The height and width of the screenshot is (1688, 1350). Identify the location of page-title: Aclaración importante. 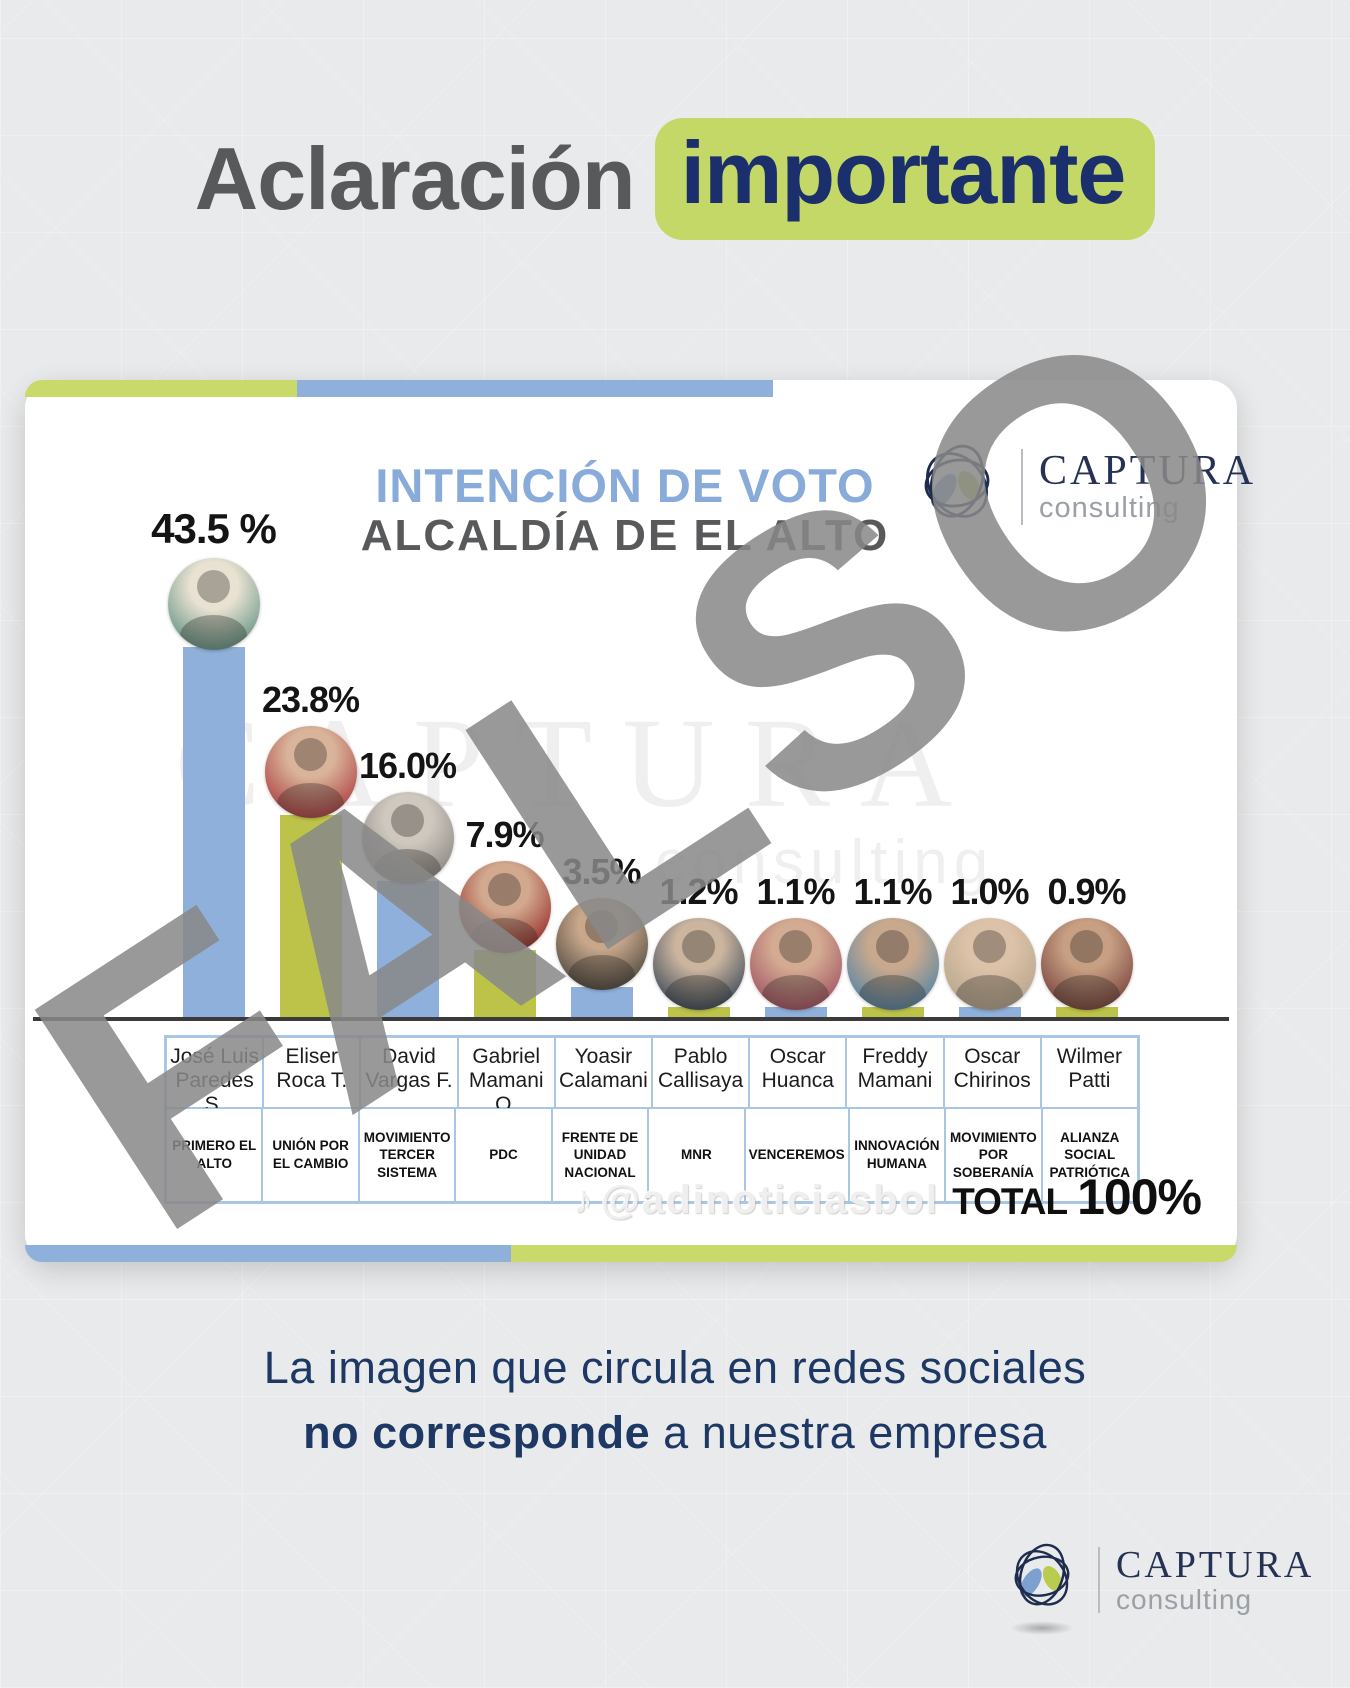
(675, 179).